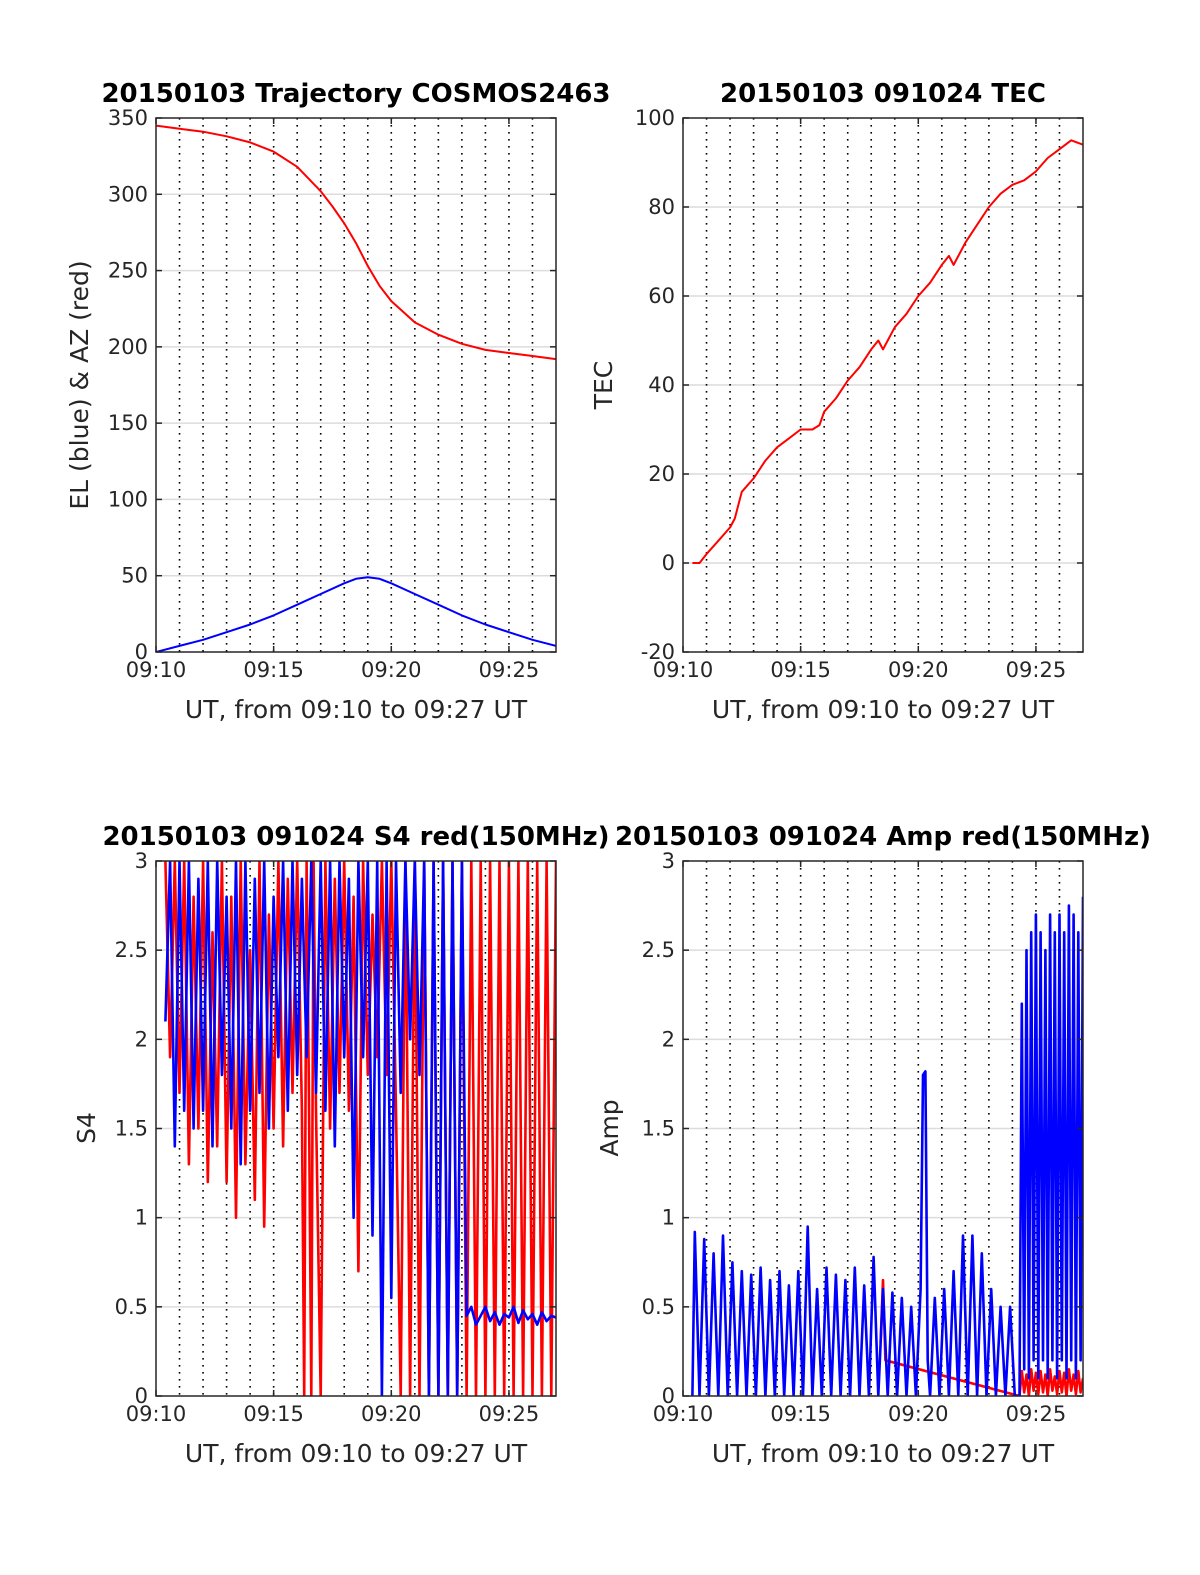  What do you see at coordinates (128, 347) in the screenshot?
I see `y-tick-label: 200` at bounding box center [128, 347].